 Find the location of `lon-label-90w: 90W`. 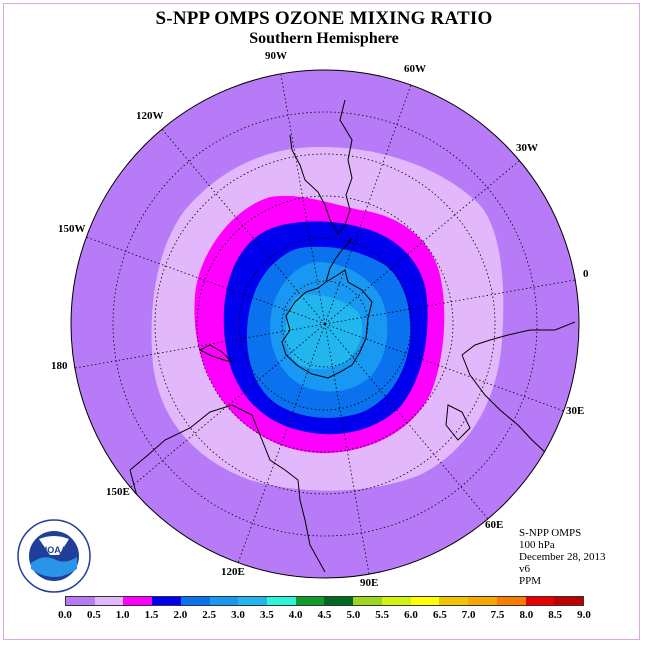

lon-label-90w: 90W is located at coordinates (276, 56).